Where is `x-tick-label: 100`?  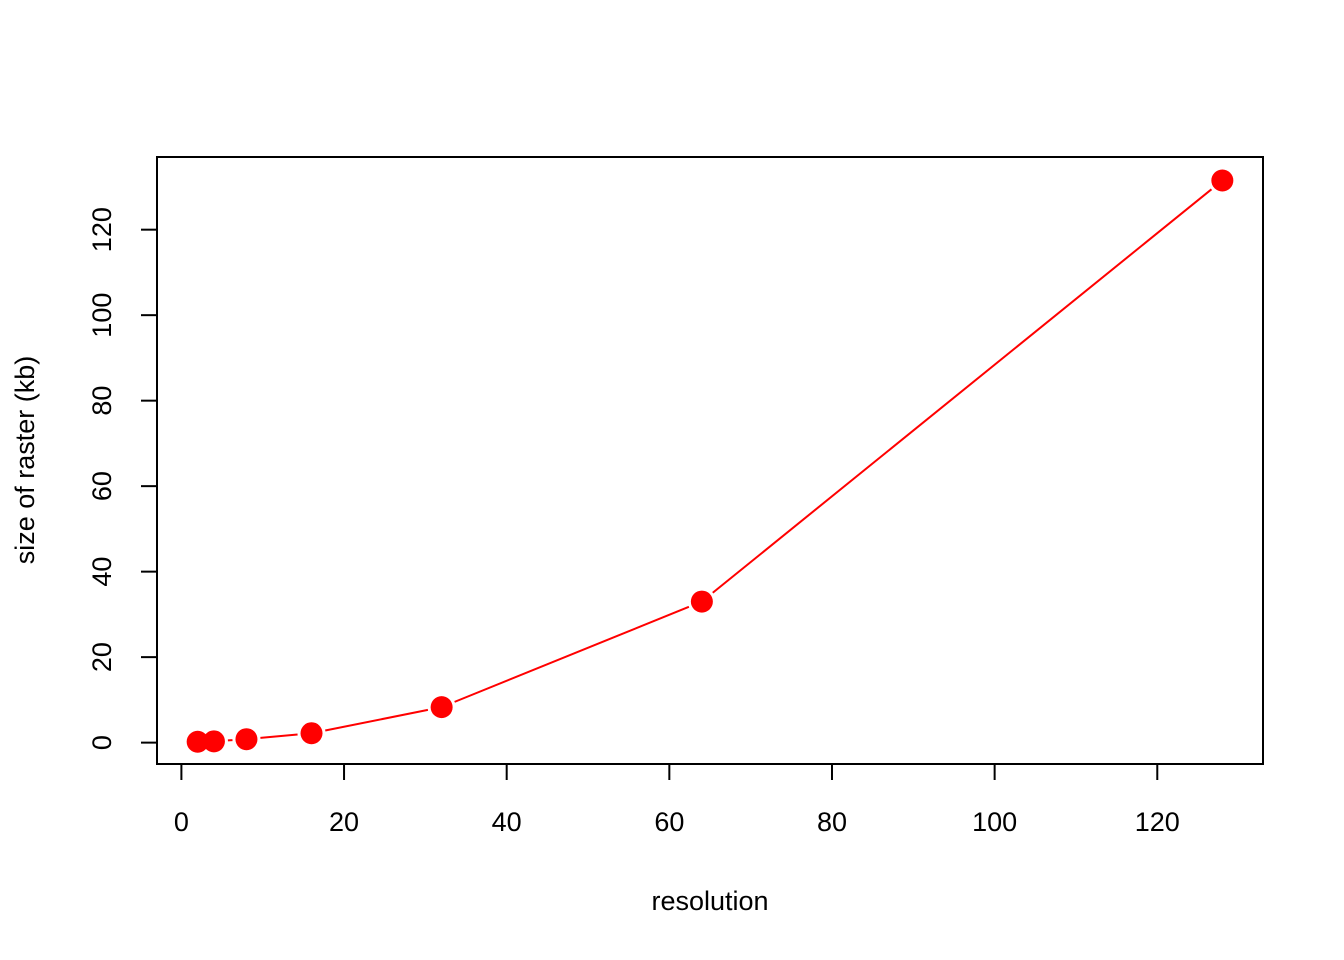 x-tick-label: 100 is located at coordinates (994, 822).